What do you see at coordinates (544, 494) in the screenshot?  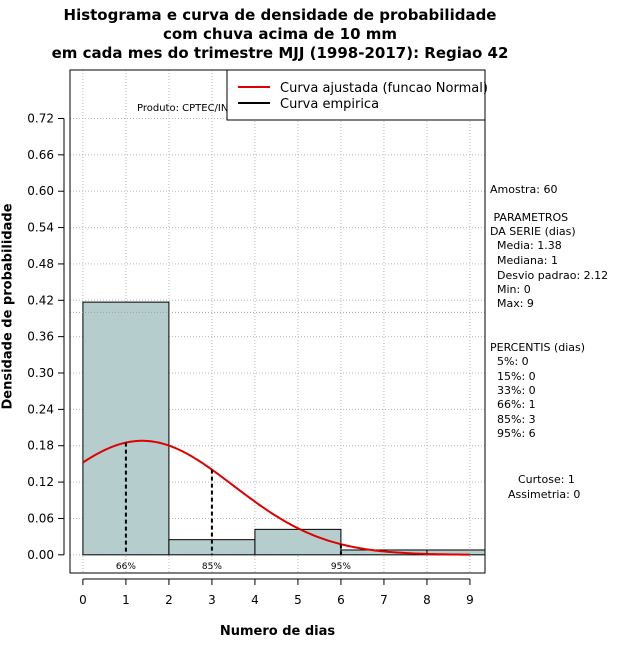 I see `skewness: Assimetria: 0` at bounding box center [544, 494].